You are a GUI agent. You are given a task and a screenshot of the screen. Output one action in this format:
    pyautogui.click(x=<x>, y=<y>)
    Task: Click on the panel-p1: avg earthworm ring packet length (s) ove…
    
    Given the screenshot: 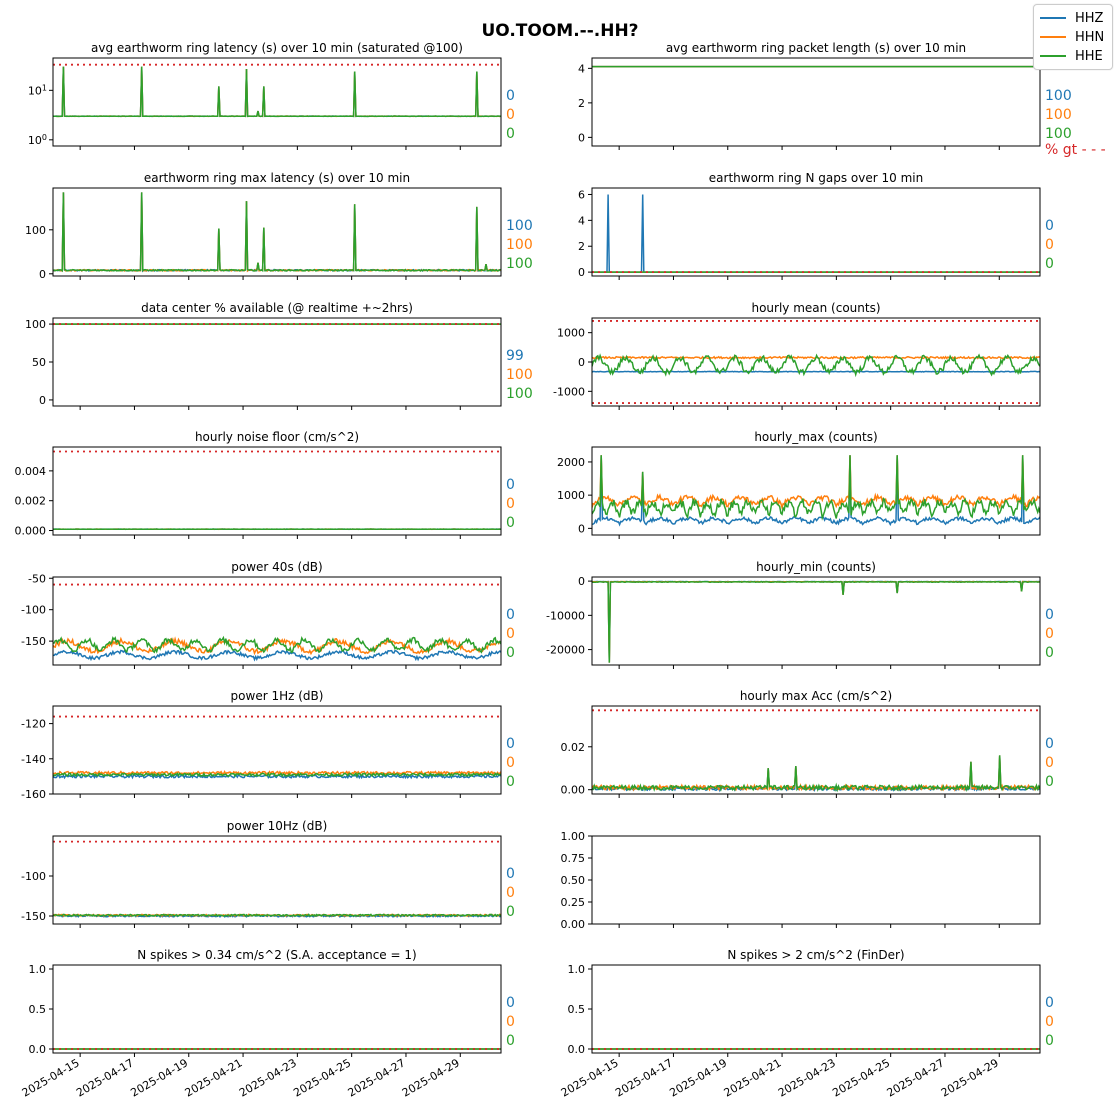 What is the action you would take?
    pyautogui.click(x=842, y=99)
    